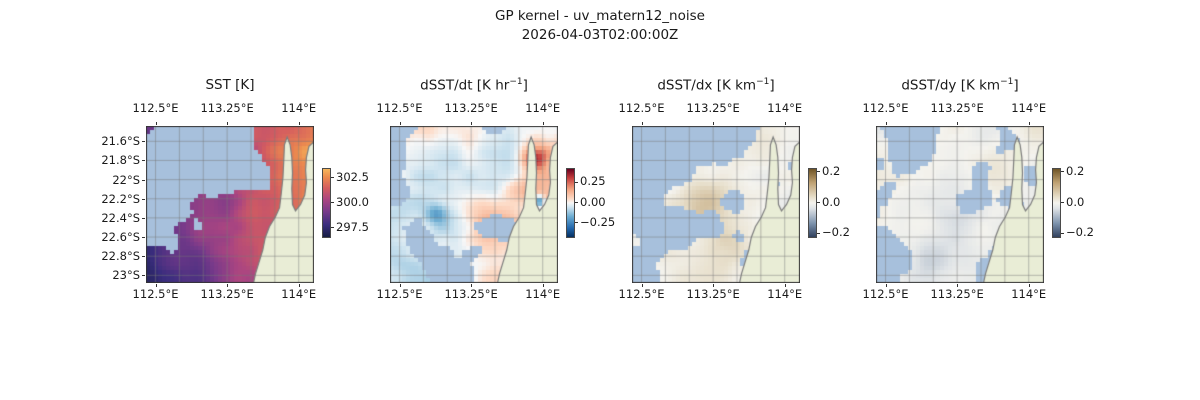  Describe the element at coordinates (126, 179) in the screenshot. I see `y-tick-label: 22°S` at that location.